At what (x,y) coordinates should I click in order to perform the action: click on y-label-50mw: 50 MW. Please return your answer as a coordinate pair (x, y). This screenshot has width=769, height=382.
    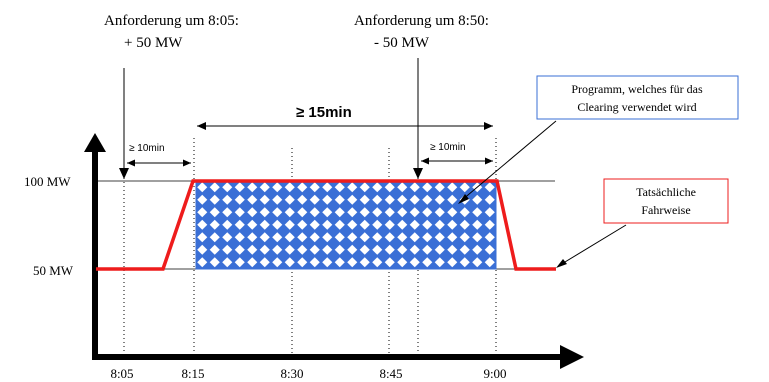
    Looking at the image, I should click on (53, 270).